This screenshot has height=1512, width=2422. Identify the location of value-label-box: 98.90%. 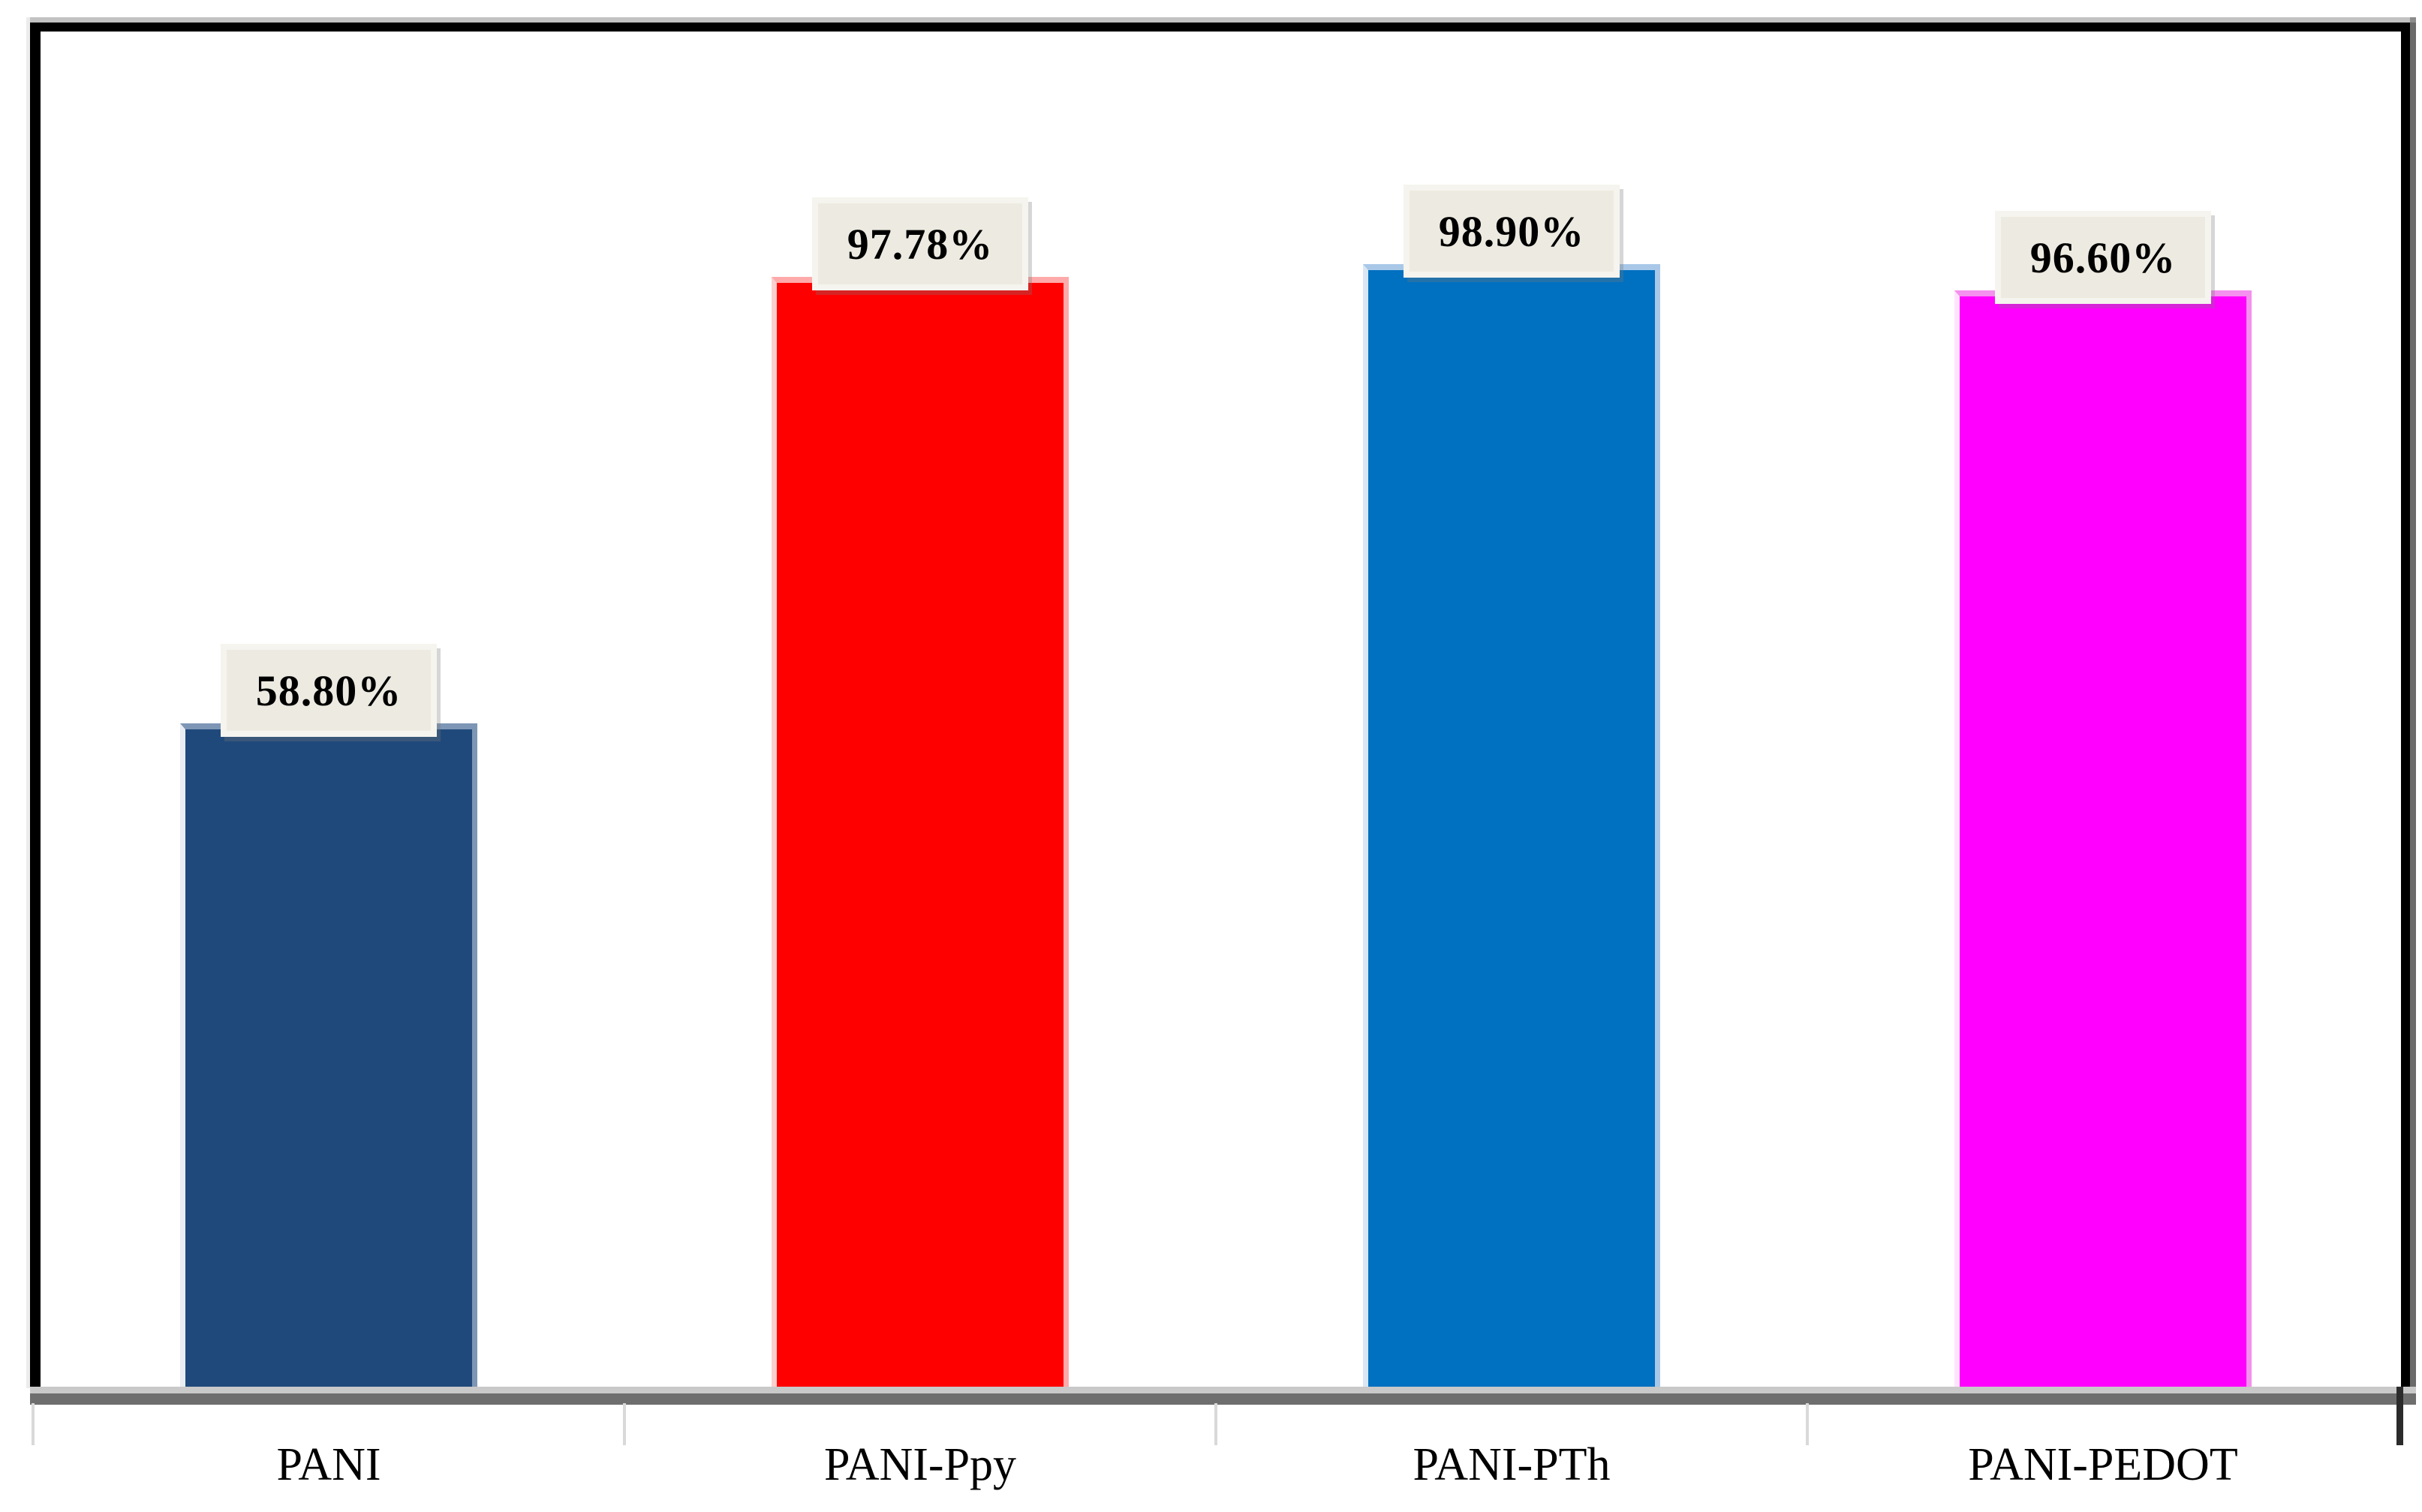
(1512, 231).